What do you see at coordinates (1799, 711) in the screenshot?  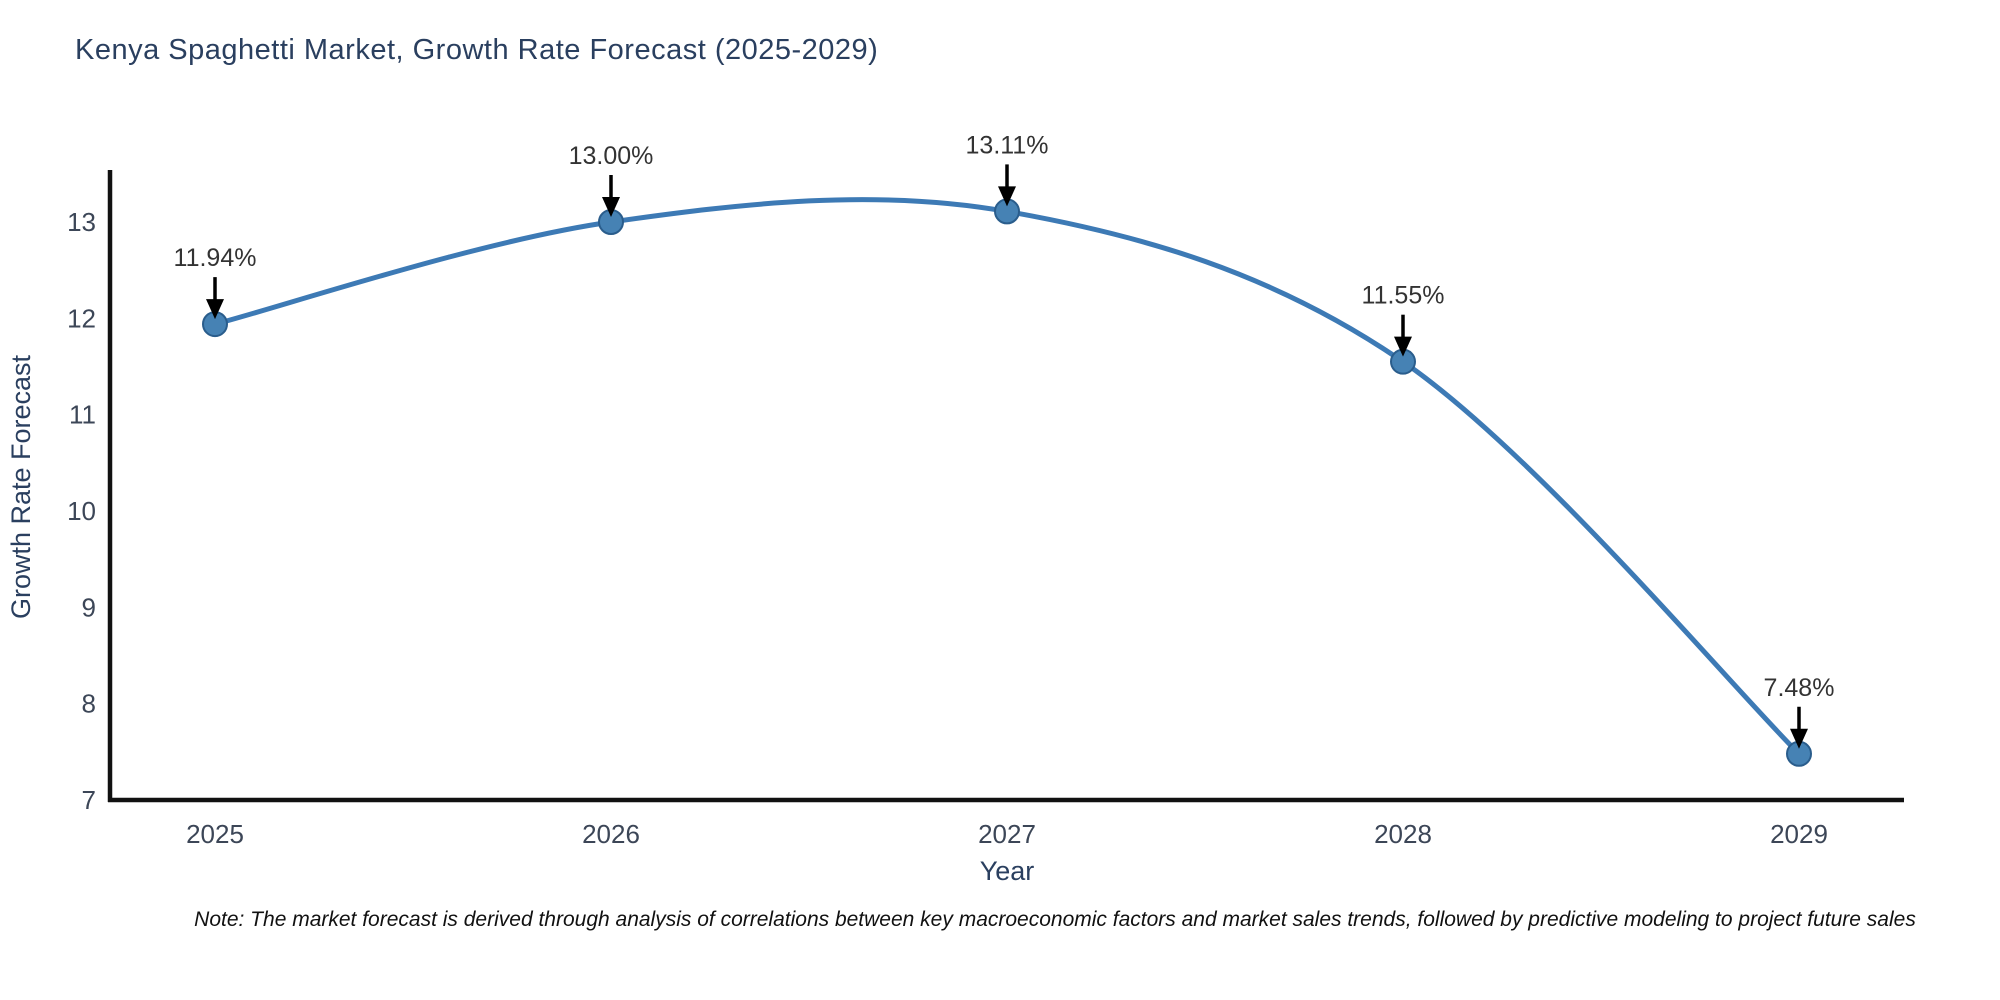 I see `annotation-2029: 7.48%` at bounding box center [1799, 711].